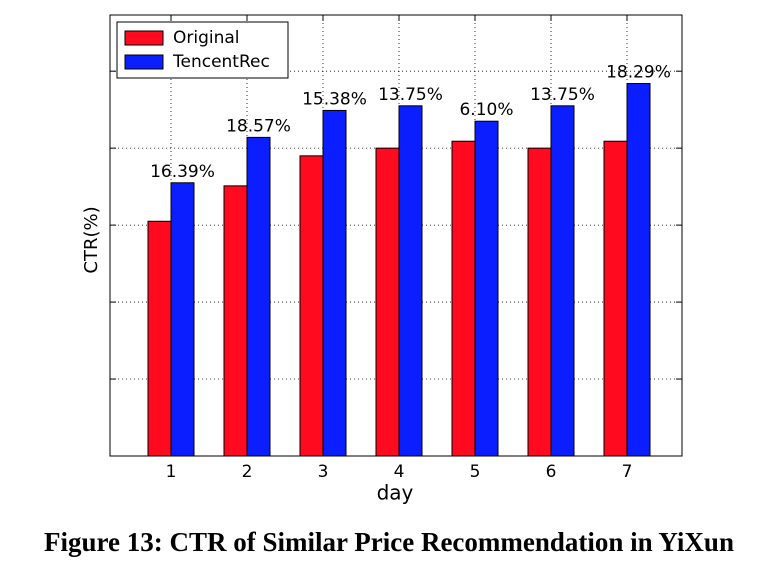 The width and height of the screenshot is (778, 564). Describe the element at coordinates (486, 110) in the screenshot. I see `improvement-label: 6.10%` at that location.